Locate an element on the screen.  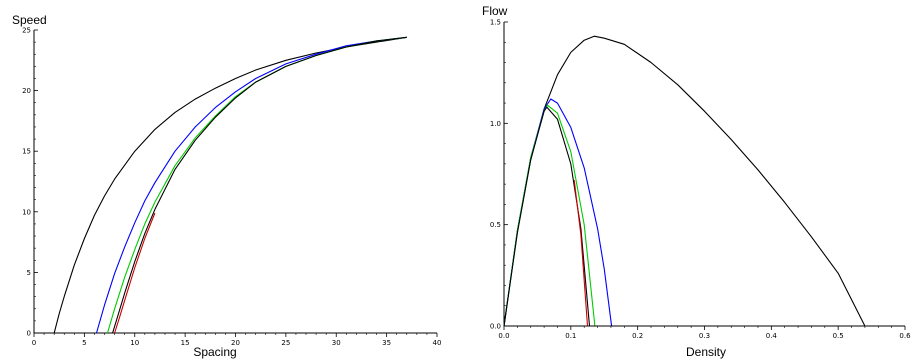
speed-spacing-series-5-line is located at coordinates (135, 273).